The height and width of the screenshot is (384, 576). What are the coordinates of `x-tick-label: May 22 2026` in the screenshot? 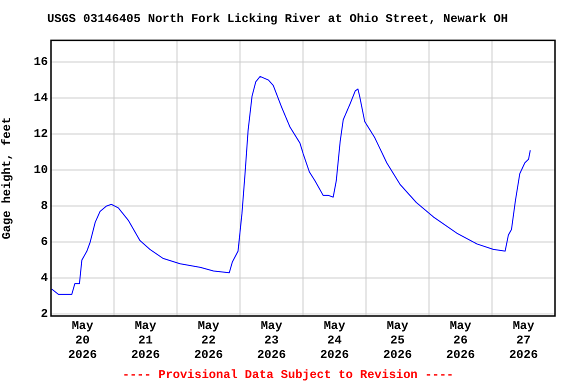 It's located at (208, 340).